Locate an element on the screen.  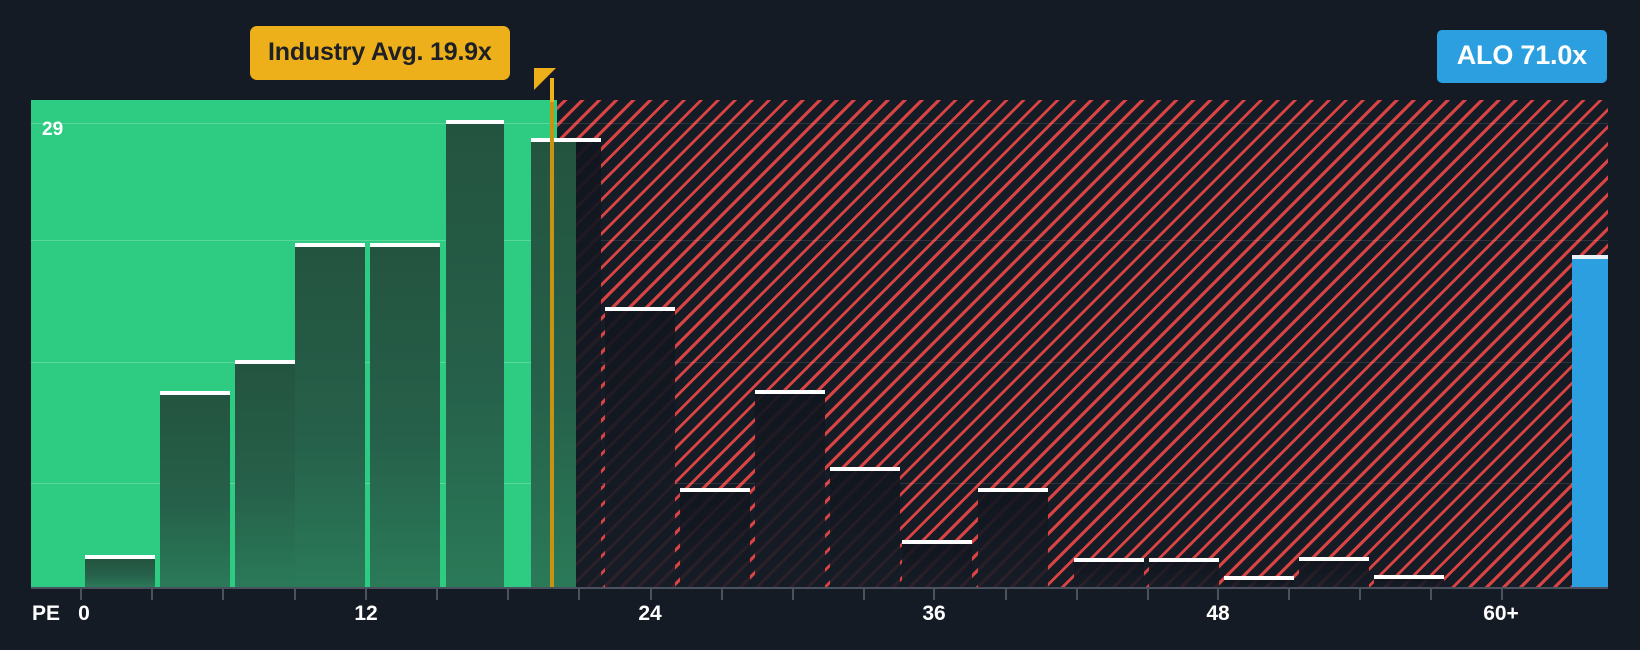
x-axis-tick-label-36: 36 is located at coordinates (934, 613).